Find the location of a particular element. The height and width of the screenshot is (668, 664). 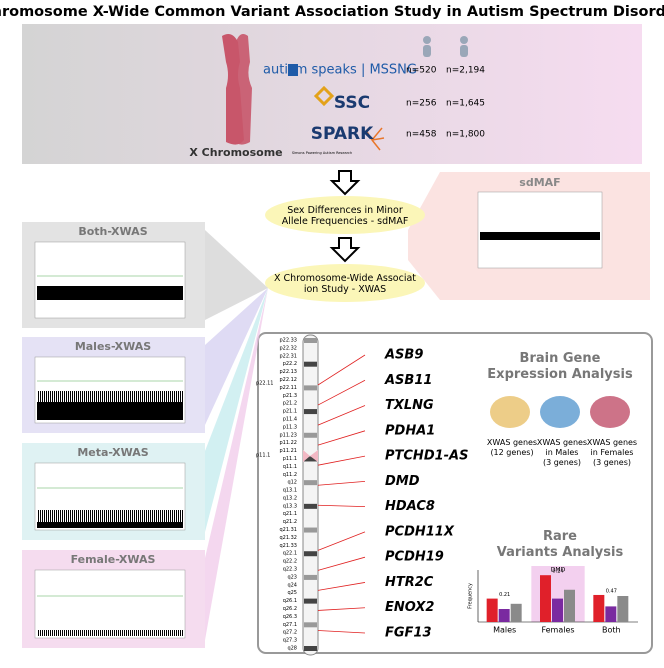

gene: PCDH11X is located at coordinates (420, 531).